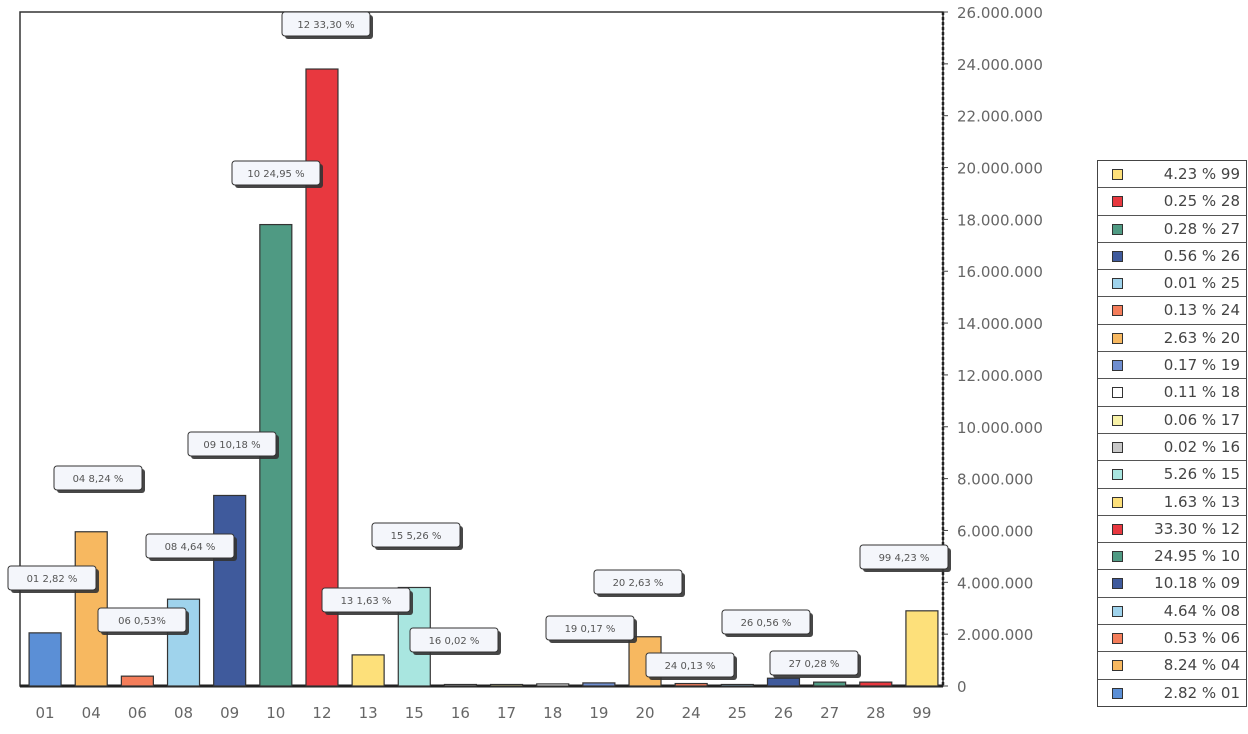  I want to click on x-tick-label: 04, so click(91, 713).